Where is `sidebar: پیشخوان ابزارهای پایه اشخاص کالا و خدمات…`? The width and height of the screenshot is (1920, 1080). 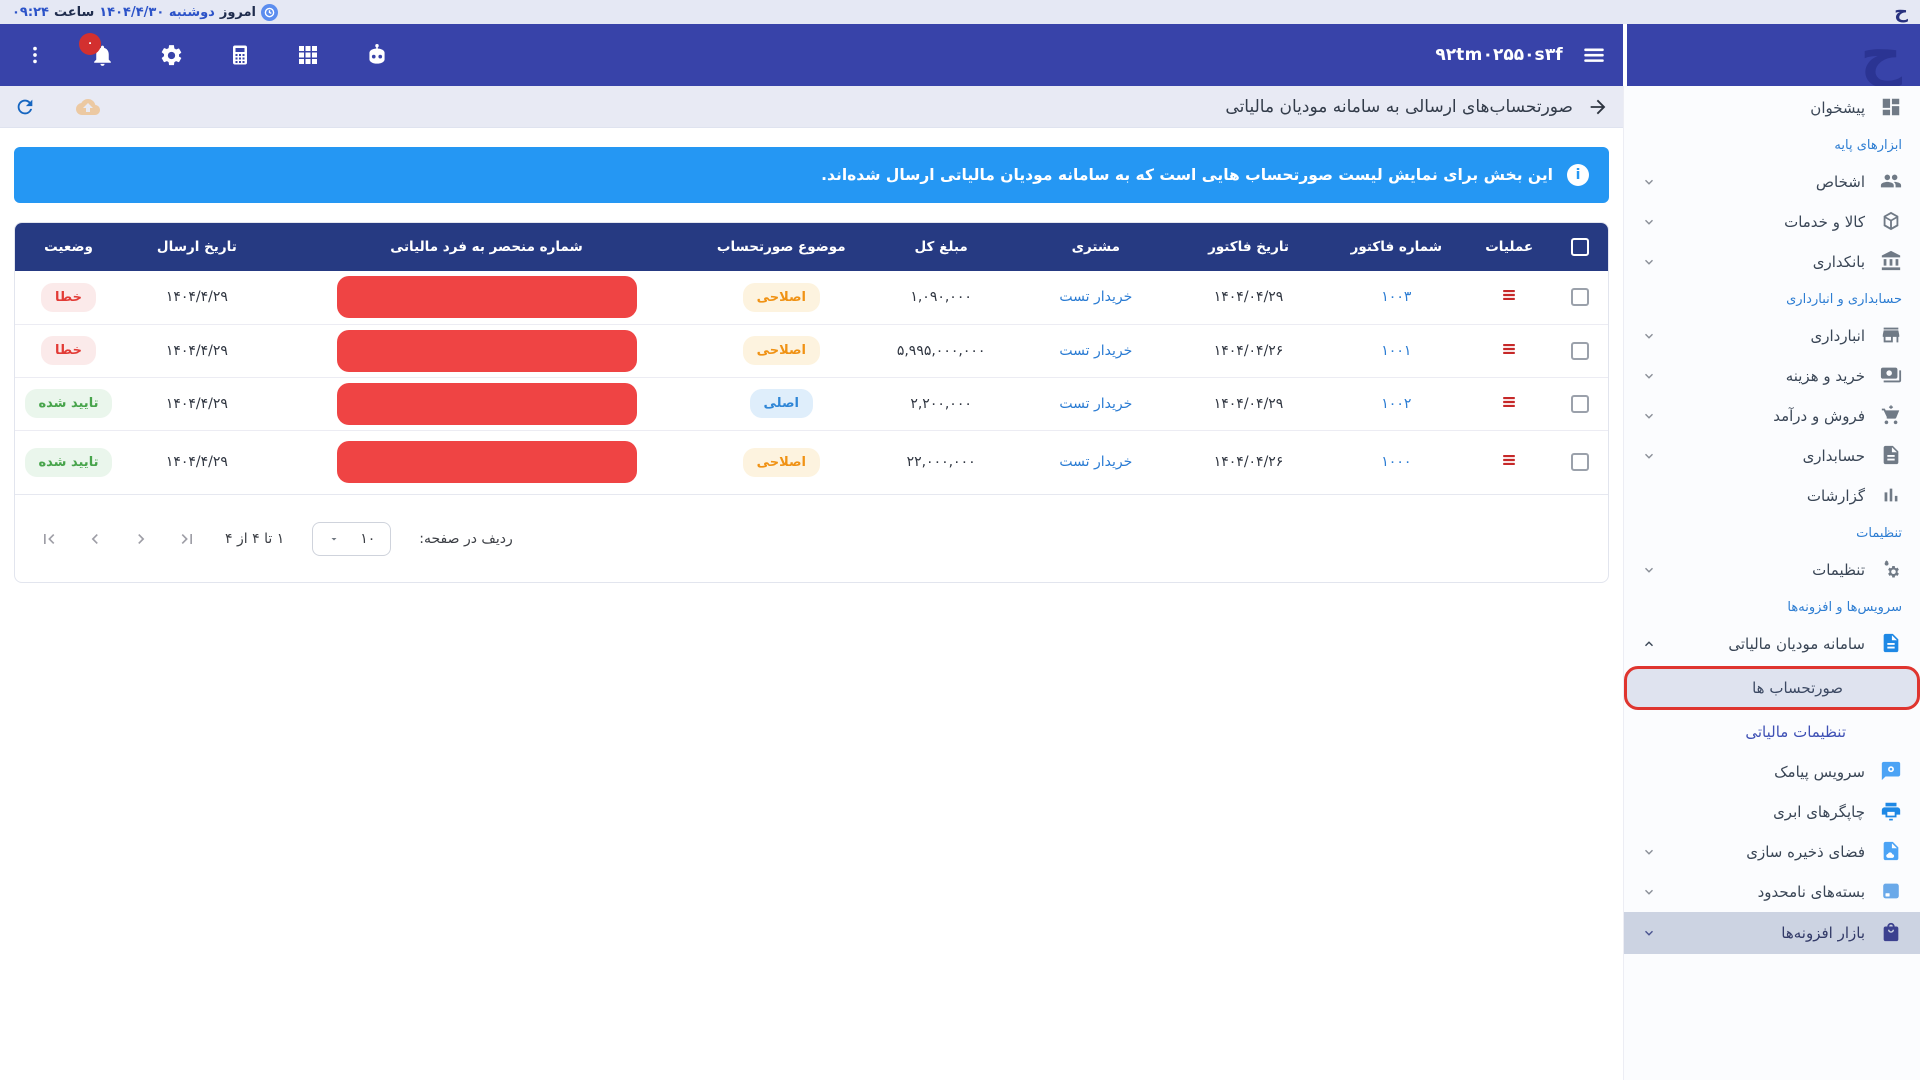
sidebar: پیشخوان ابزارهای پایه اشخاص کالا و خدمات… is located at coordinates (1771, 583).